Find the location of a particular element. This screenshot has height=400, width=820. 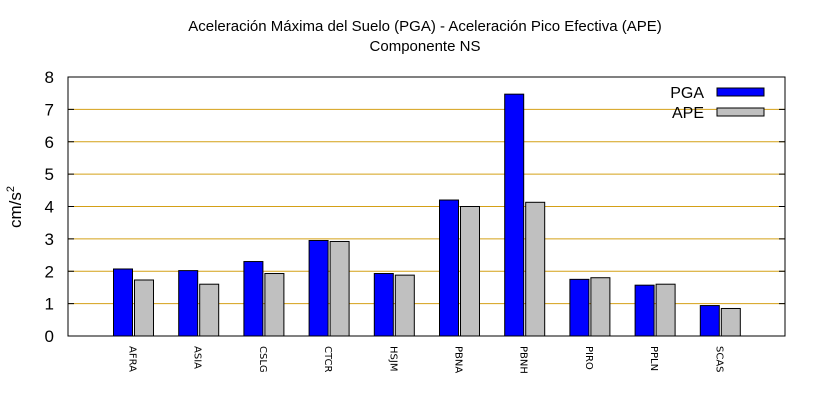

bar-ape-afra is located at coordinates (144, 308).